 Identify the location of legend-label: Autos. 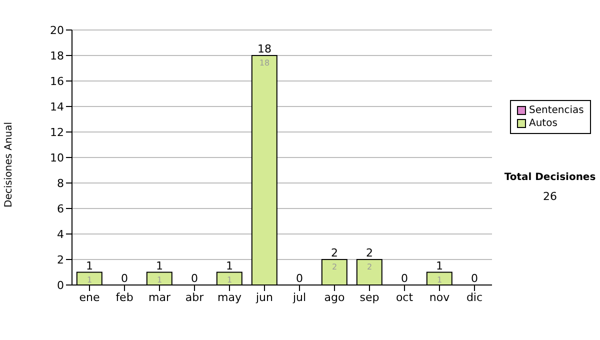
(543, 123).